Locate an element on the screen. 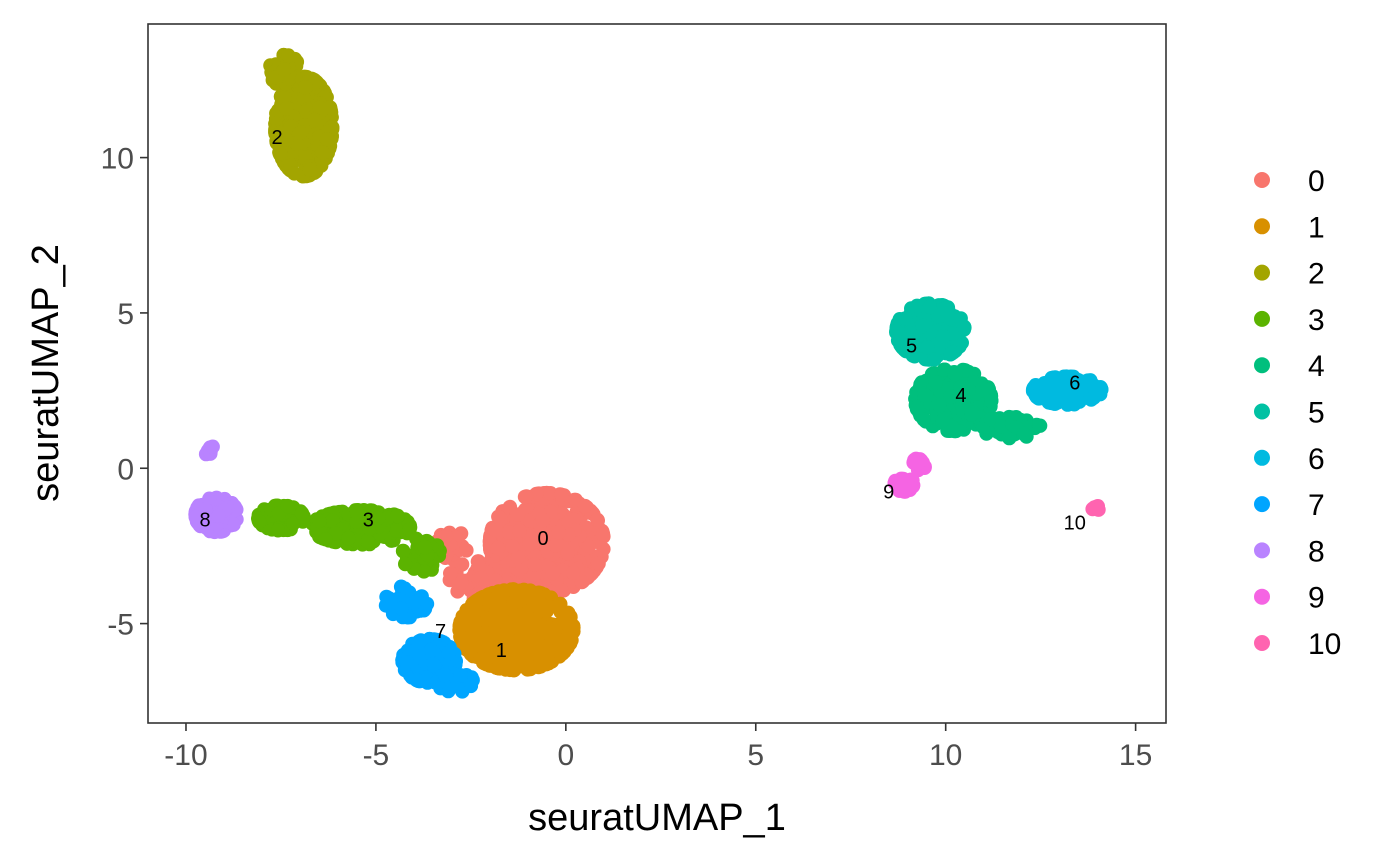 The width and height of the screenshot is (1400, 865). legend-label-1: 1 is located at coordinates (1316, 227).